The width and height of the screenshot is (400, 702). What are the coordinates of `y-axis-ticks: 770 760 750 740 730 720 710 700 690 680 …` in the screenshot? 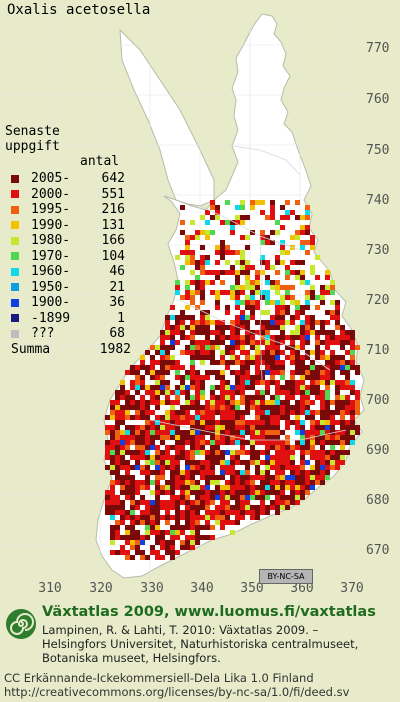 It's located at (380, 300).